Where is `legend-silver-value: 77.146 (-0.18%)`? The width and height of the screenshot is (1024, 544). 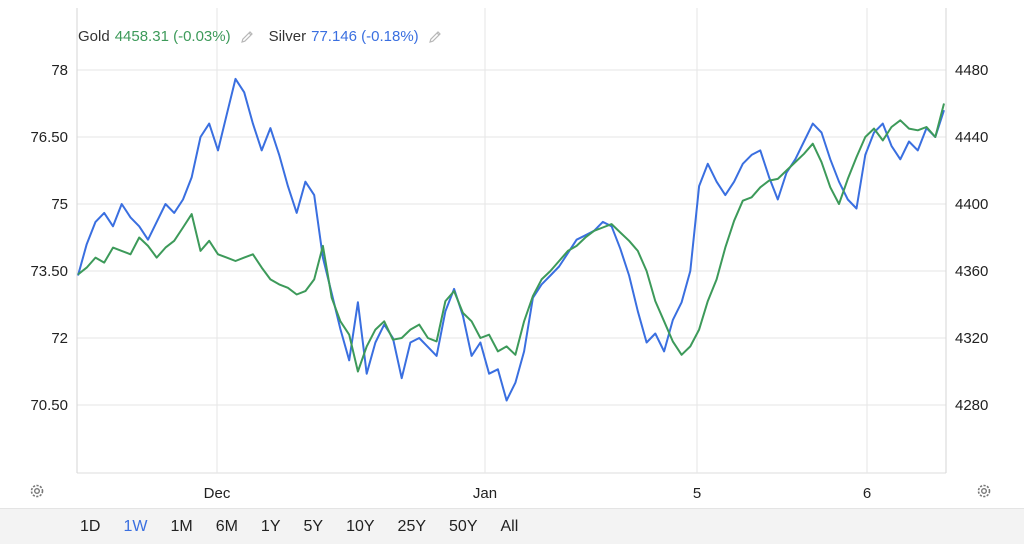 legend-silver-value: 77.146 (-0.18%) is located at coordinates (365, 36).